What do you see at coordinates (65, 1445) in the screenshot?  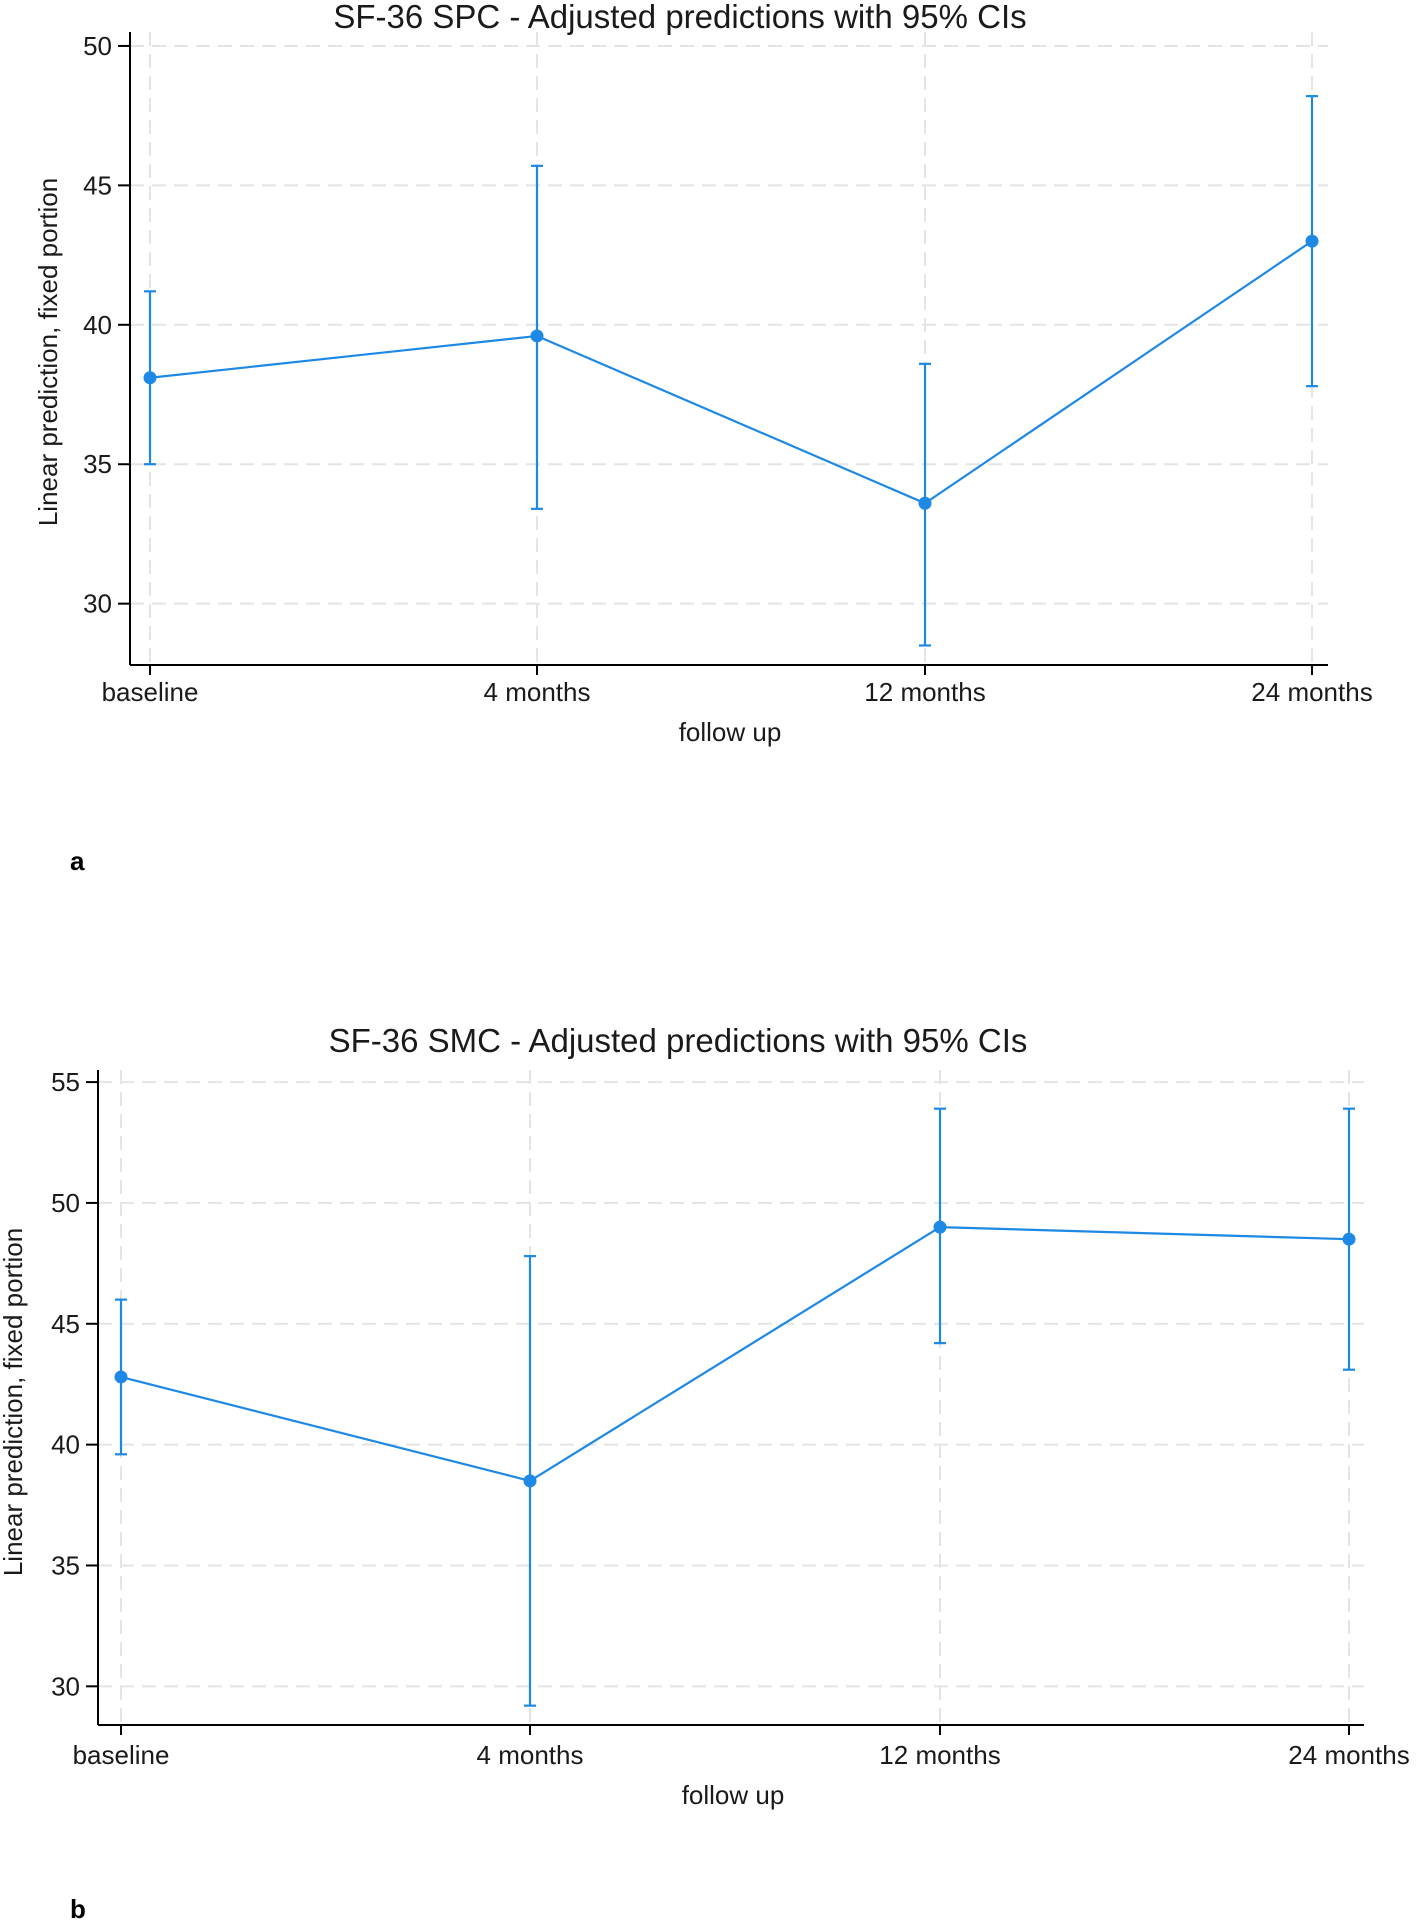 I see `chart-b-ytick-label: 40` at bounding box center [65, 1445].